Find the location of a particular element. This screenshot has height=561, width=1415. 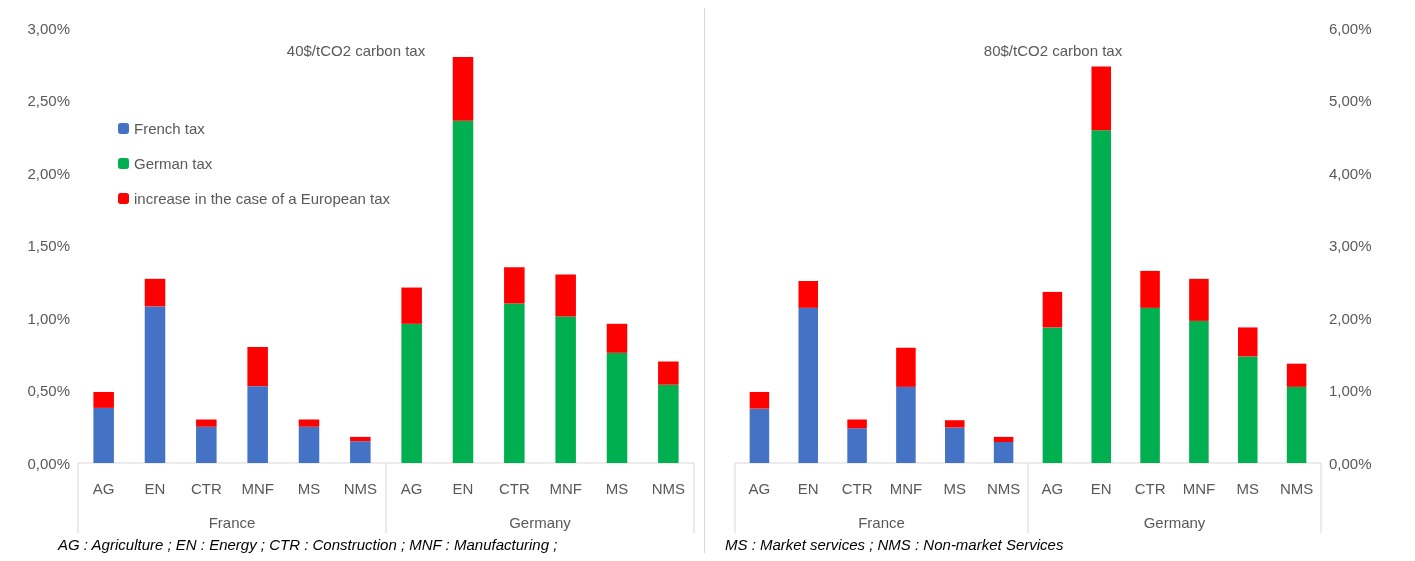

y2-tick-label: 3,00% is located at coordinates (1350, 245).